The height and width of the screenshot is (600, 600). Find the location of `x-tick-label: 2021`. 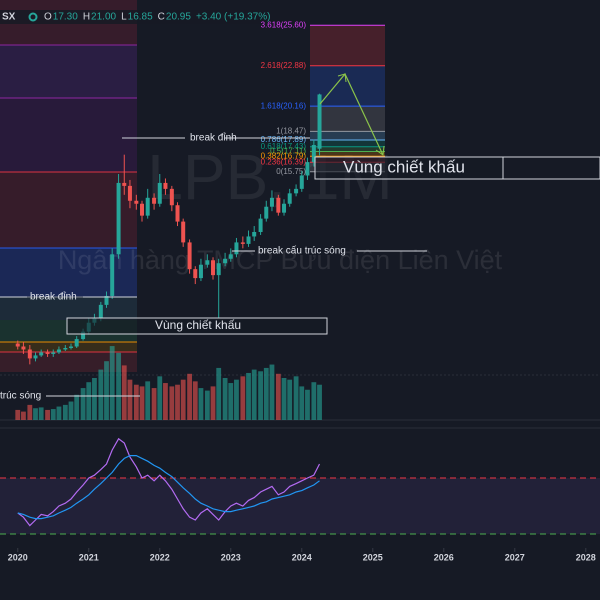

x-tick-label: 2021 is located at coordinates (89, 557).